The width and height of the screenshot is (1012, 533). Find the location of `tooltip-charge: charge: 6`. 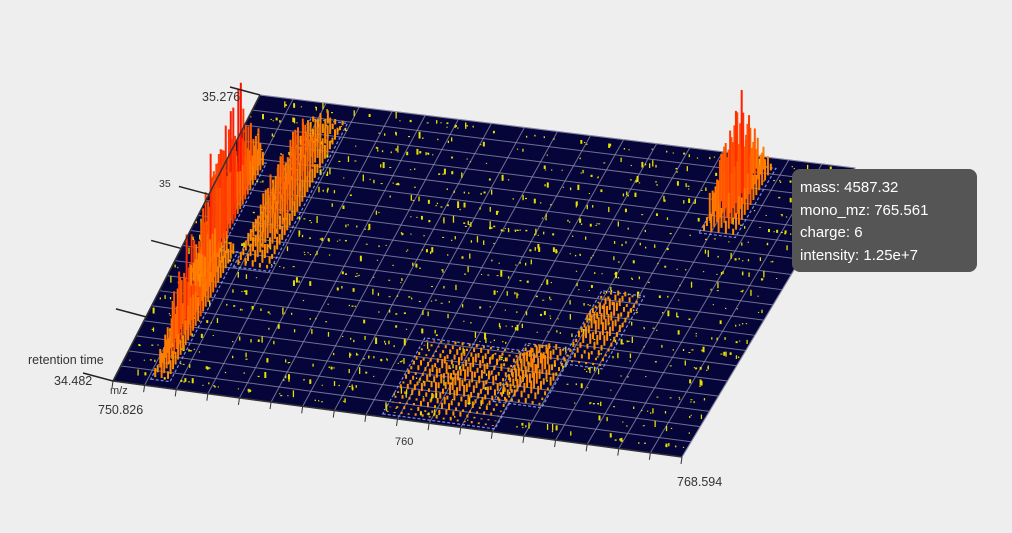

tooltip-charge: charge: 6 is located at coordinates (831, 232).